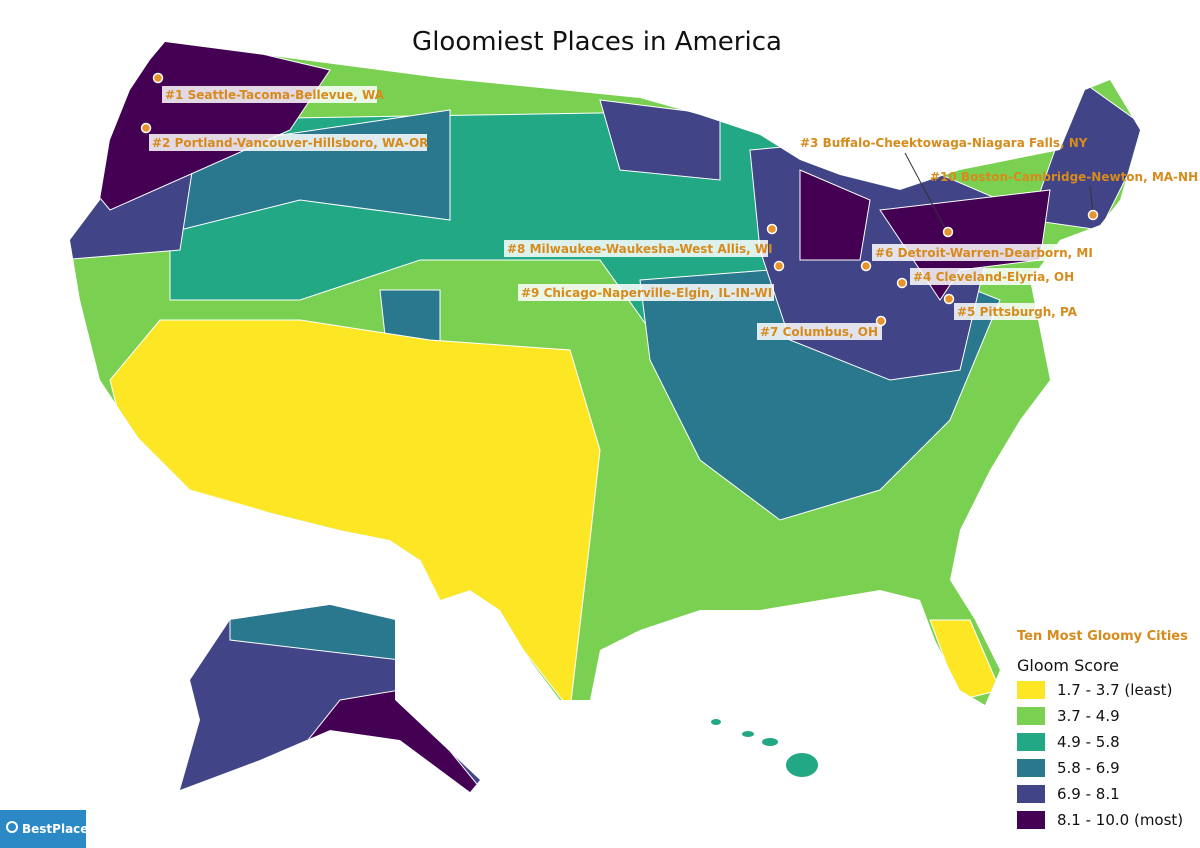 This screenshot has width=1200, height=848. What do you see at coordinates (1068, 665) in the screenshot?
I see `legend-title: Gloom Score` at bounding box center [1068, 665].